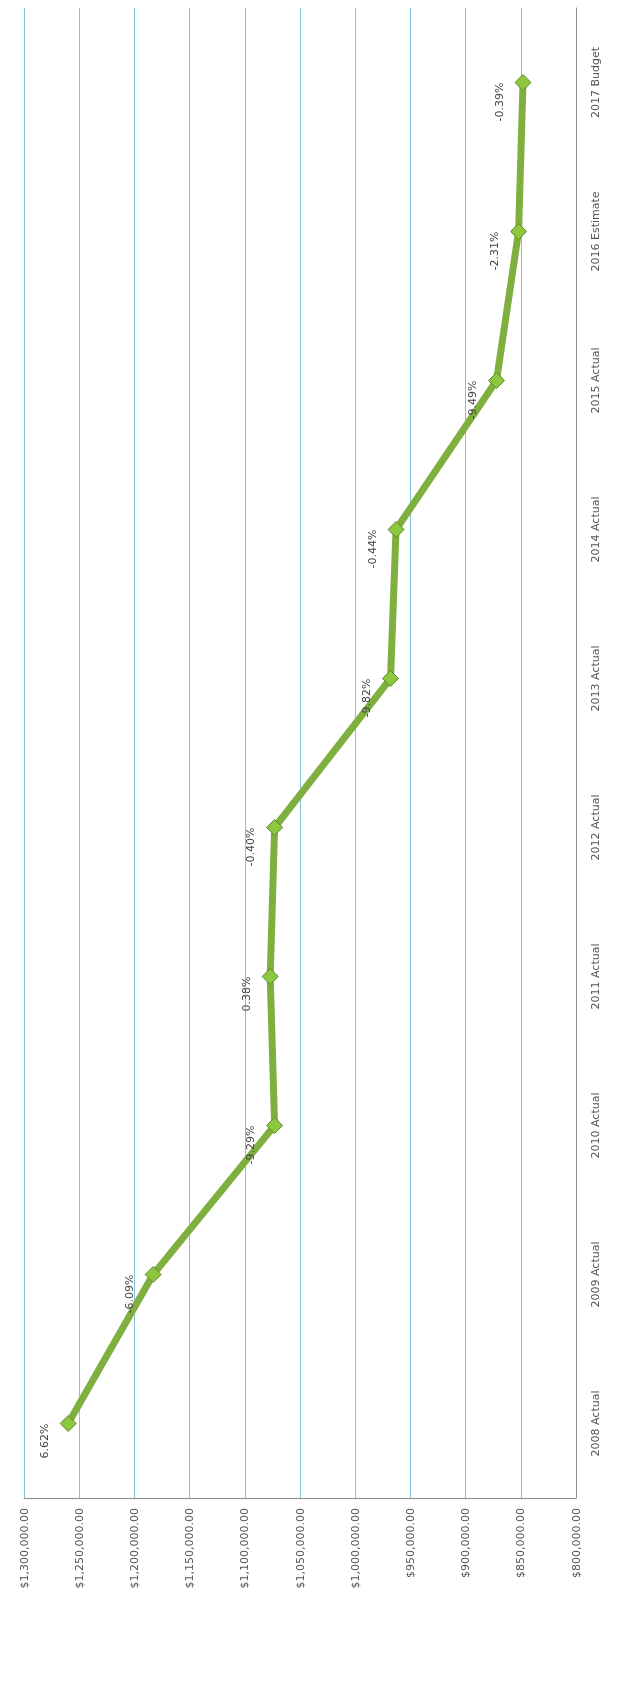 The height and width of the screenshot is (1690, 629). Describe the element at coordinates (595, 1423) in the screenshot. I see `y-tick-label: 2008 Actual` at that location.